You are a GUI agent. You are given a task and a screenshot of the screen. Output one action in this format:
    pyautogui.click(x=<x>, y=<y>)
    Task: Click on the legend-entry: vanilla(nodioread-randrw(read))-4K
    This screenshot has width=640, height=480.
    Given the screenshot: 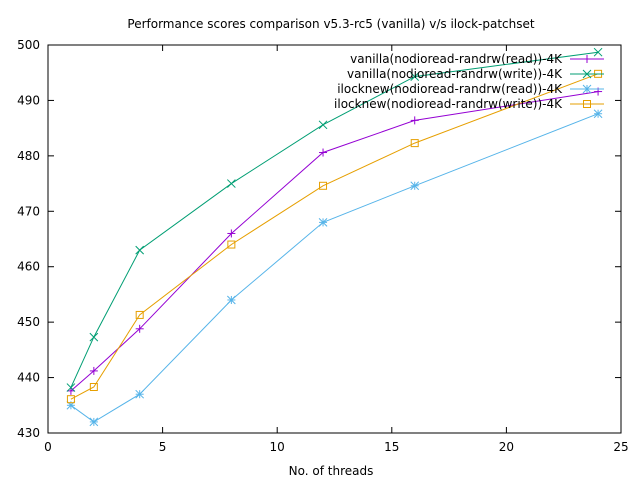 What is the action you would take?
    pyautogui.click(x=477, y=59)
    